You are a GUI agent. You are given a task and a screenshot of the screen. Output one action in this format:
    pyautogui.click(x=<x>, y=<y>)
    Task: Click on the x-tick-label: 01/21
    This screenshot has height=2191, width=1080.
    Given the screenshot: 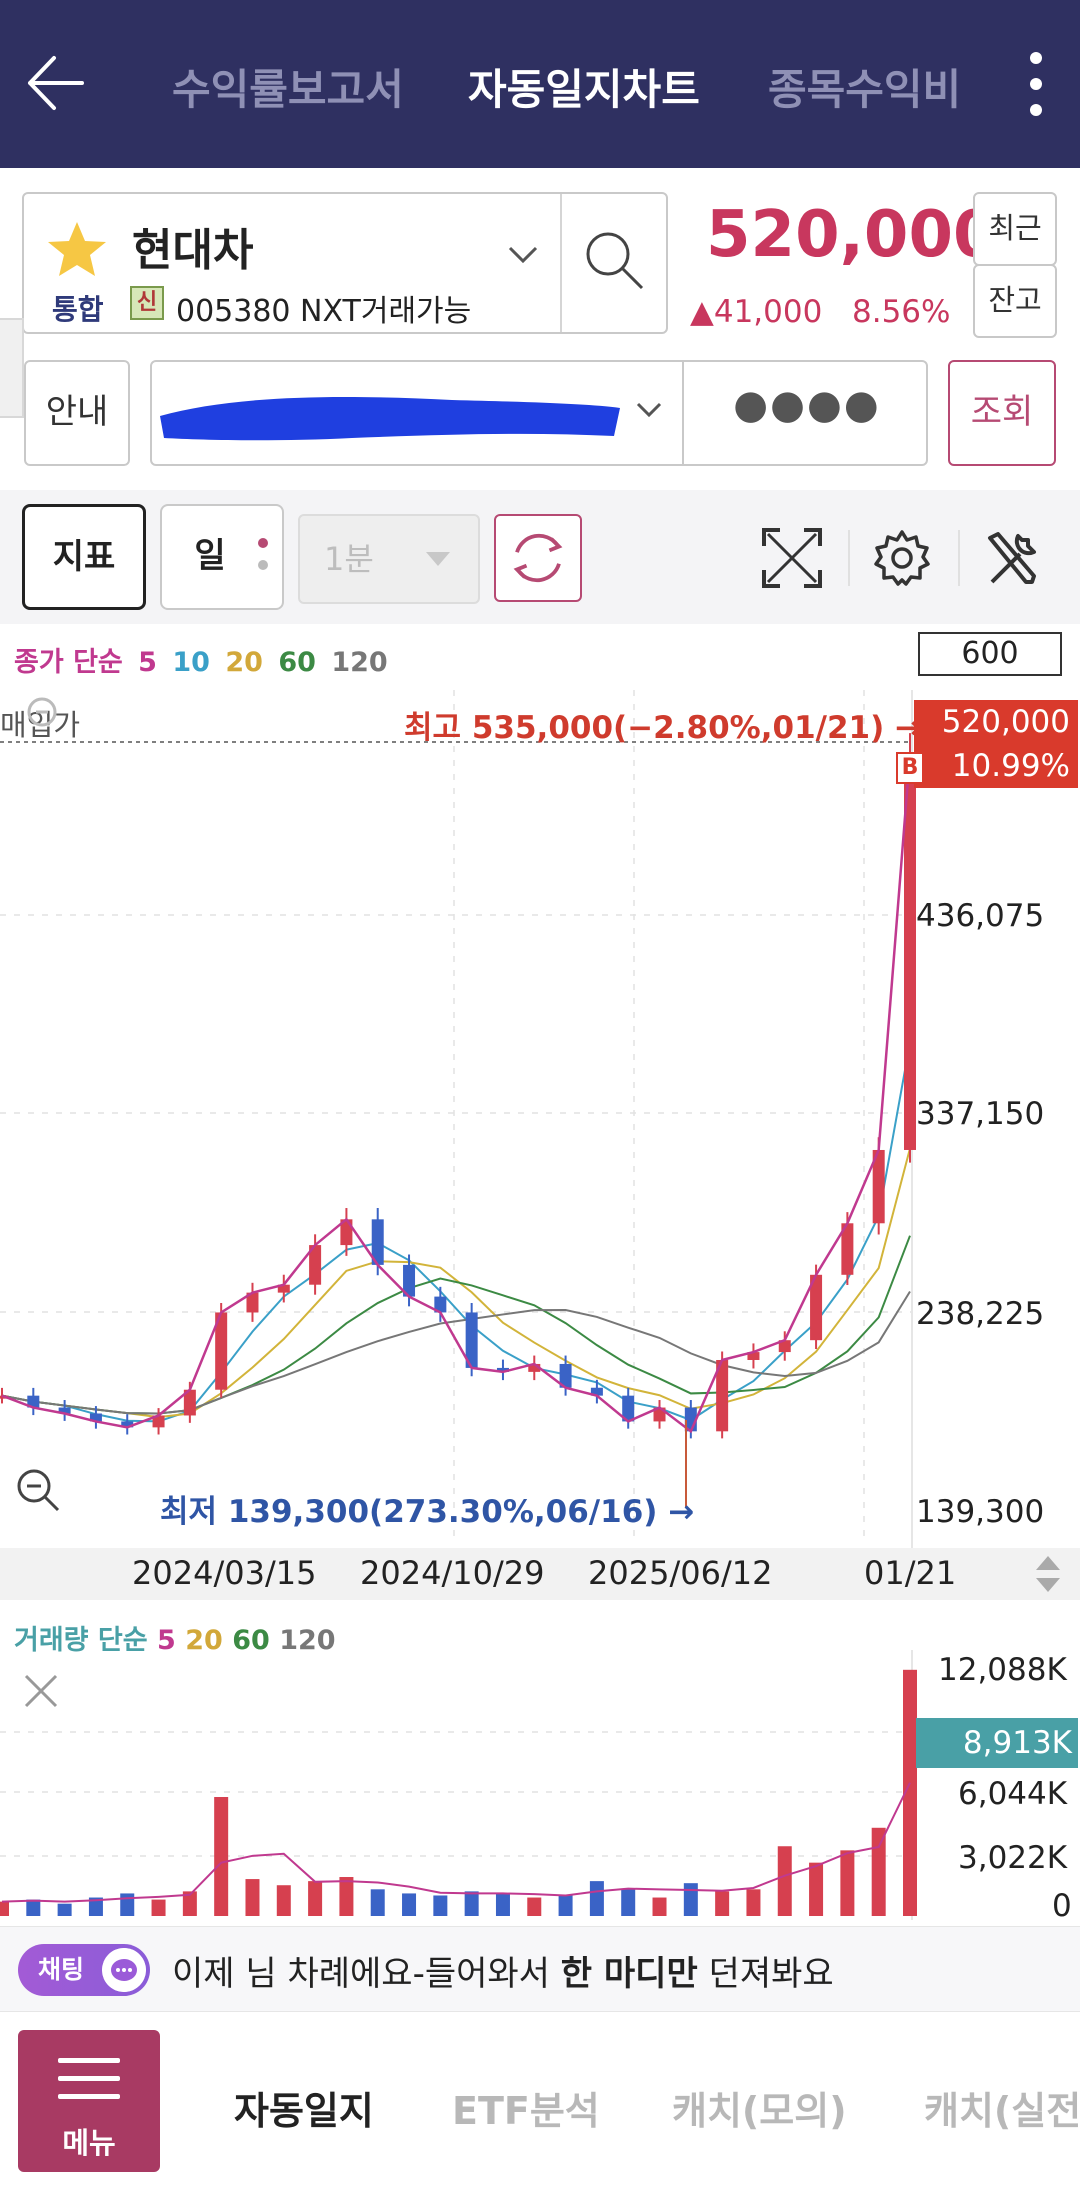 What is the action you would take?
    pyautogui.click(x=910, y=1573)
    